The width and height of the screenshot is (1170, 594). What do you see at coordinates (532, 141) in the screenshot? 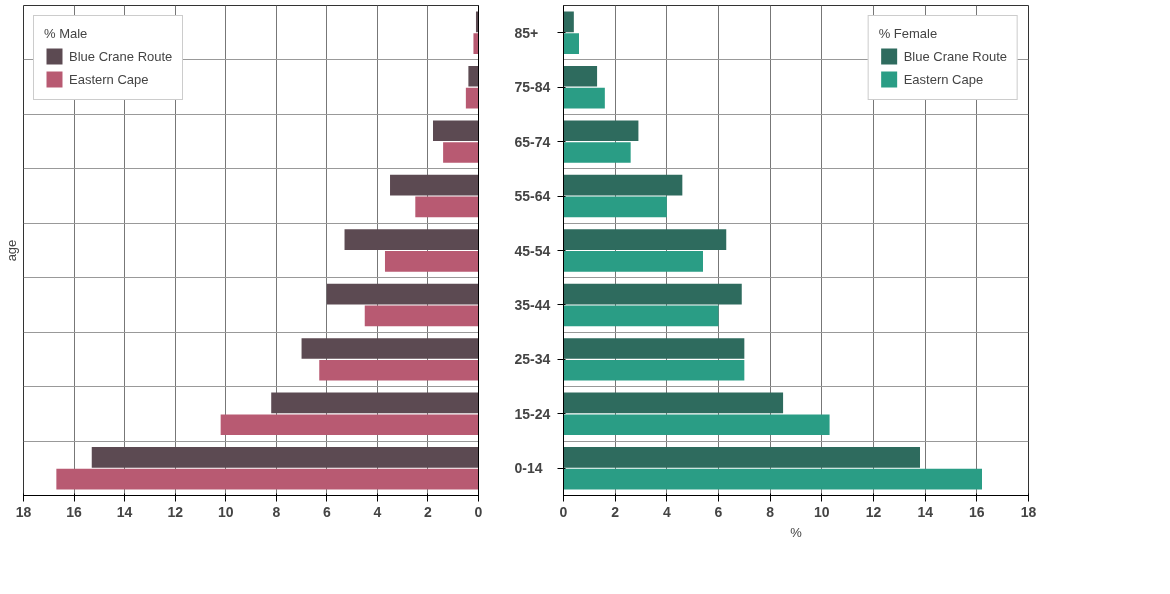
I see `y-tick-label: 65-74` at bounding box center [532, 141].